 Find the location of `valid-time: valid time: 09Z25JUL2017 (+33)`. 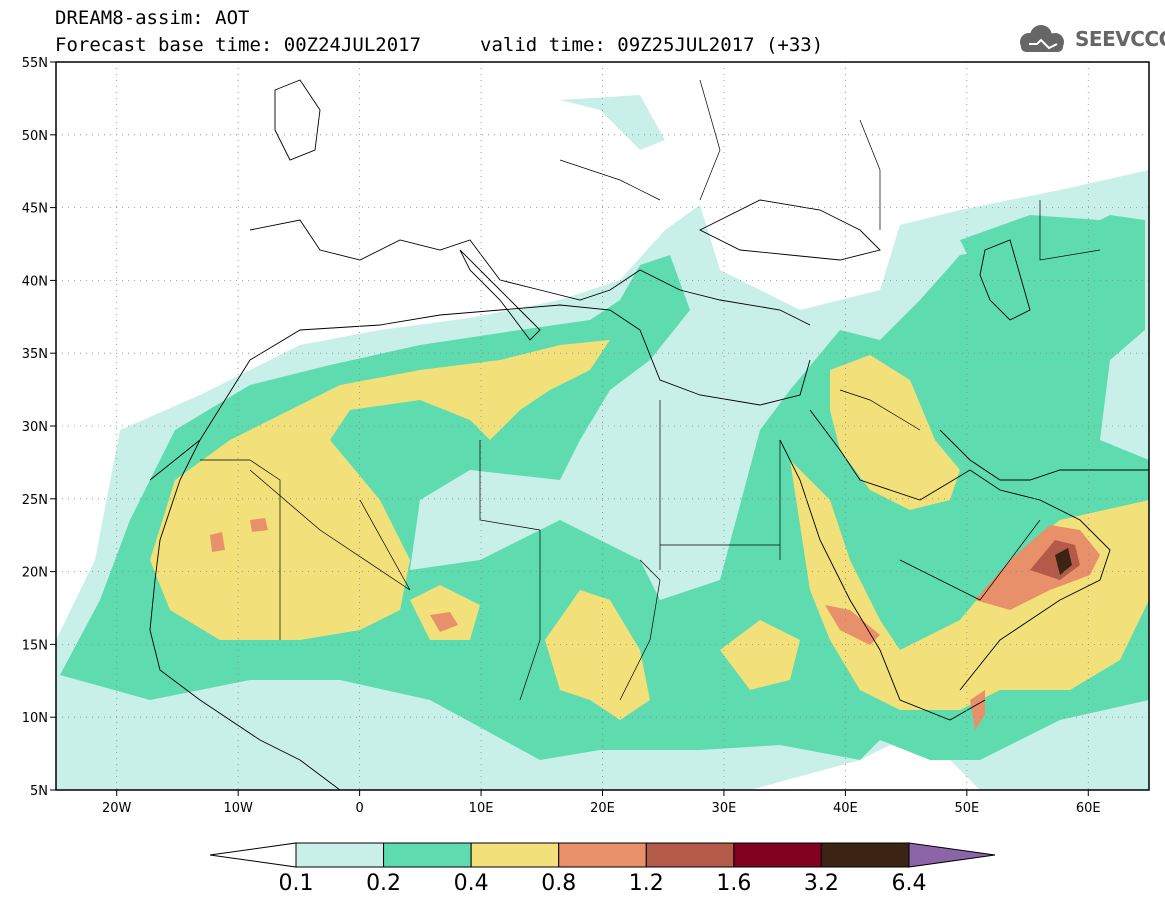

valid-time: valid time: 09Z25JUL2017 (+33) is located at coordinates (652, 45).